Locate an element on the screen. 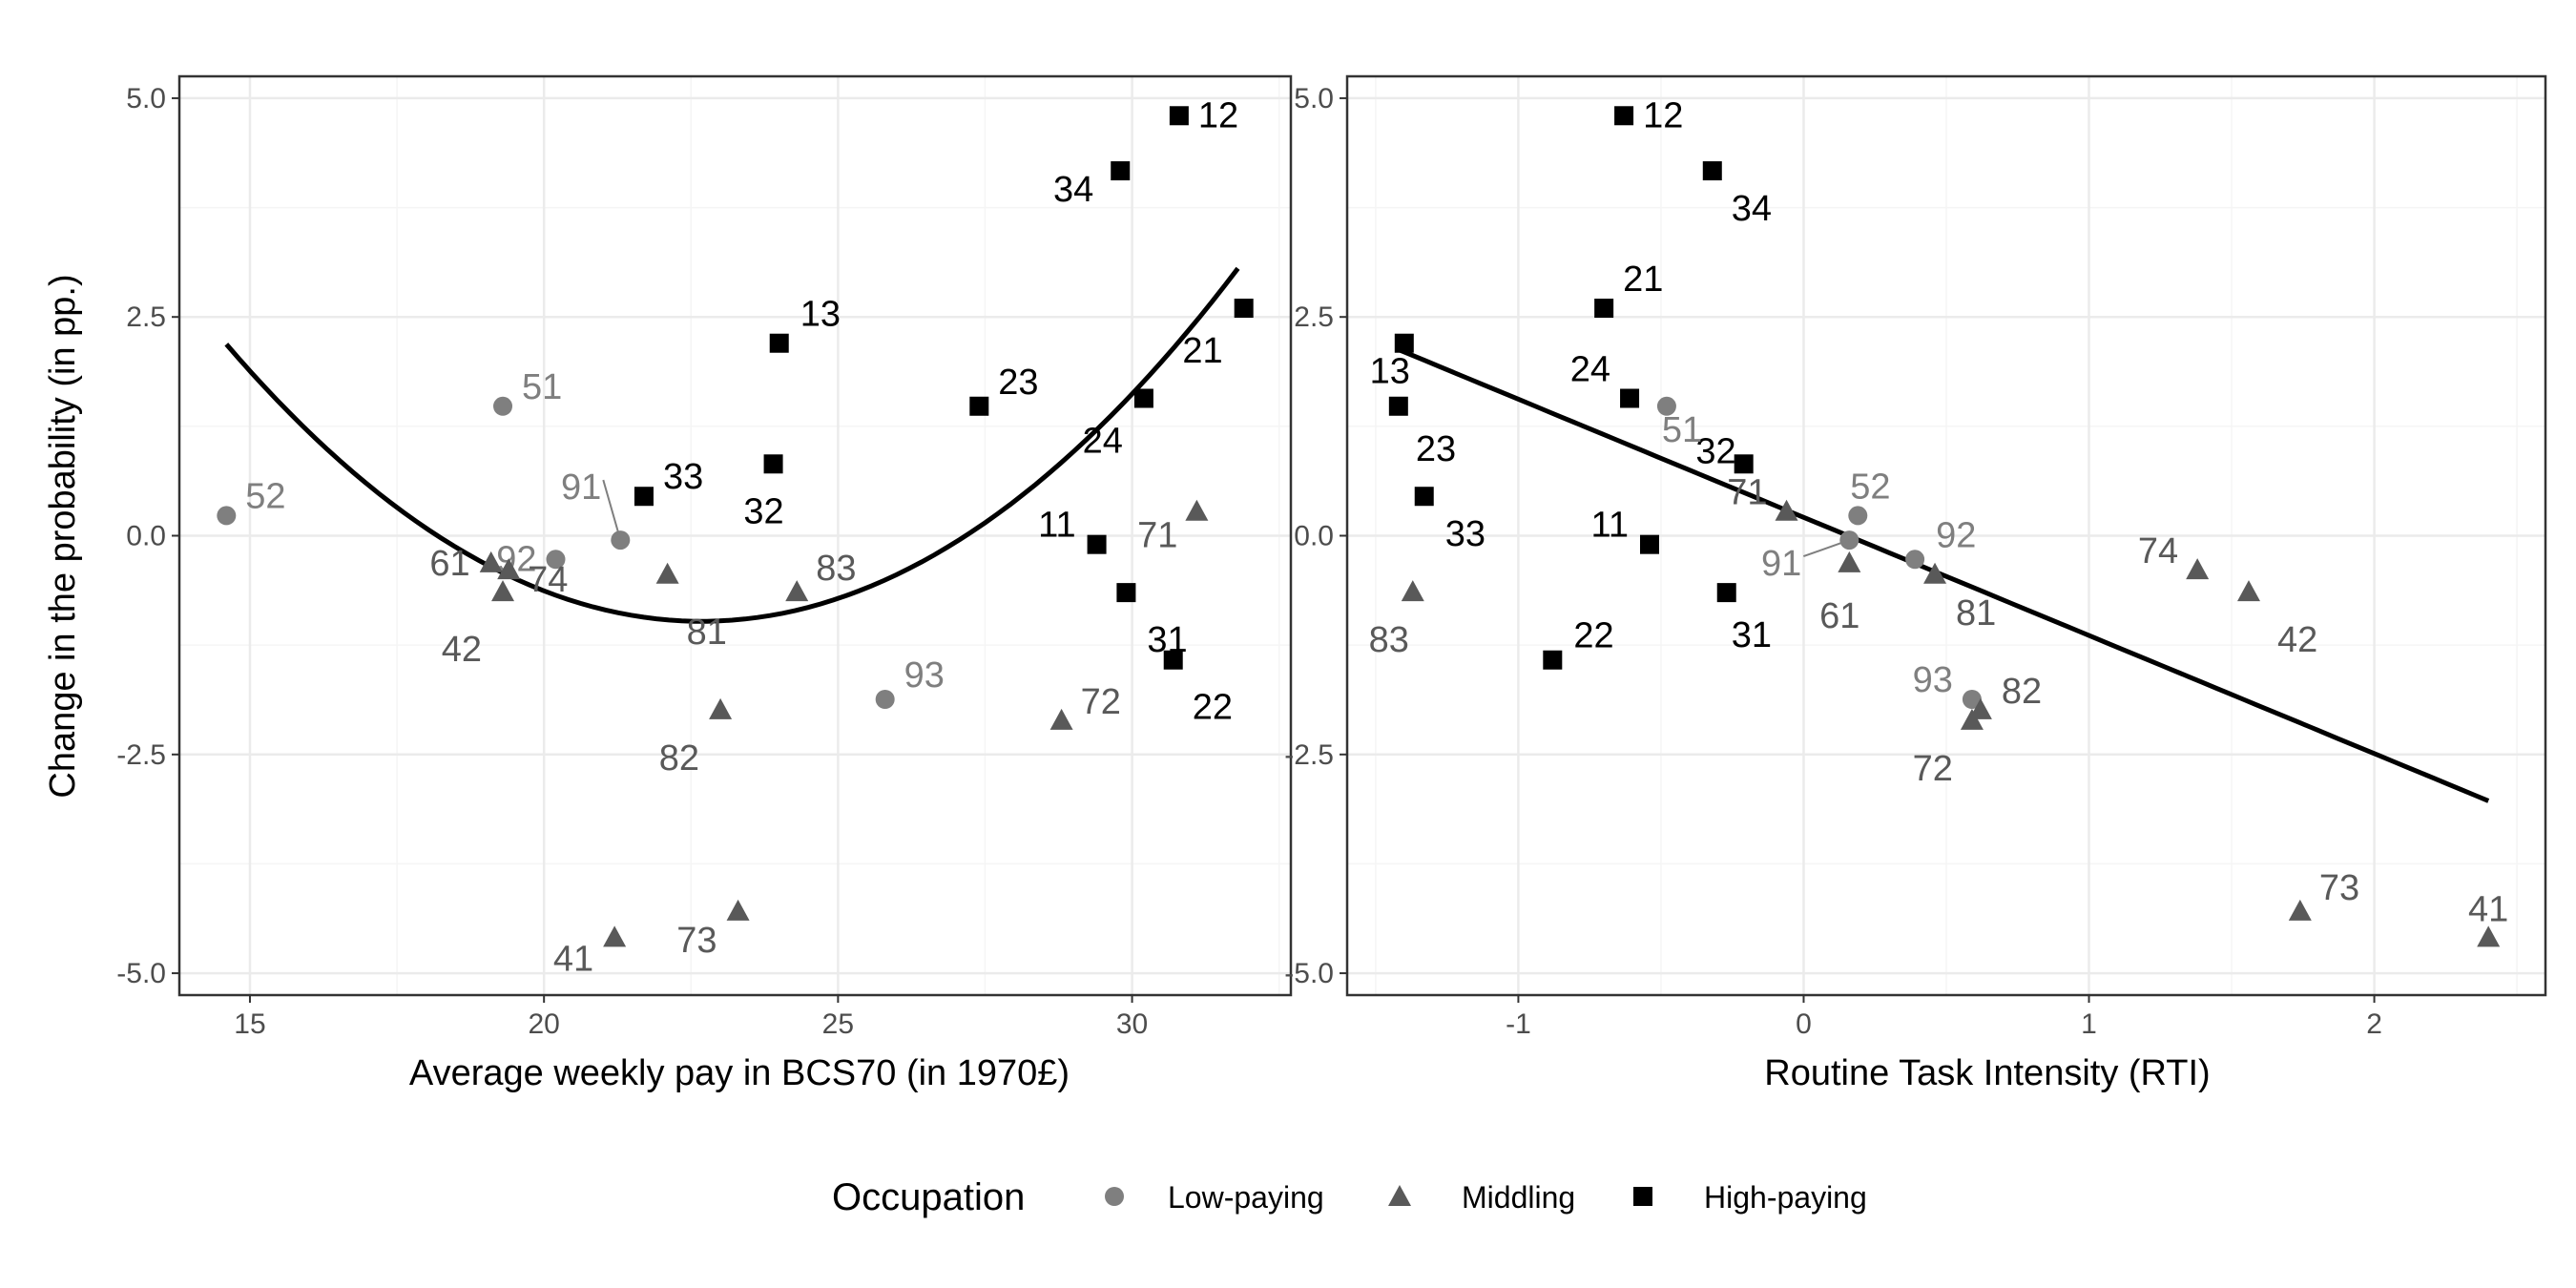 This screenshot has width=2576, height=1288. x-tick-label: -1 is located at coordinates (1518, 1024).